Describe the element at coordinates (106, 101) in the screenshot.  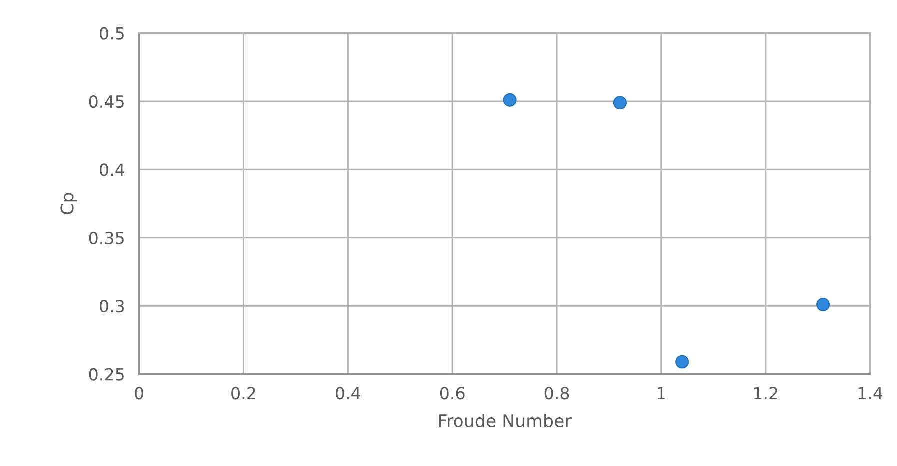
I see `y-tick-label: 0.45` at that location.